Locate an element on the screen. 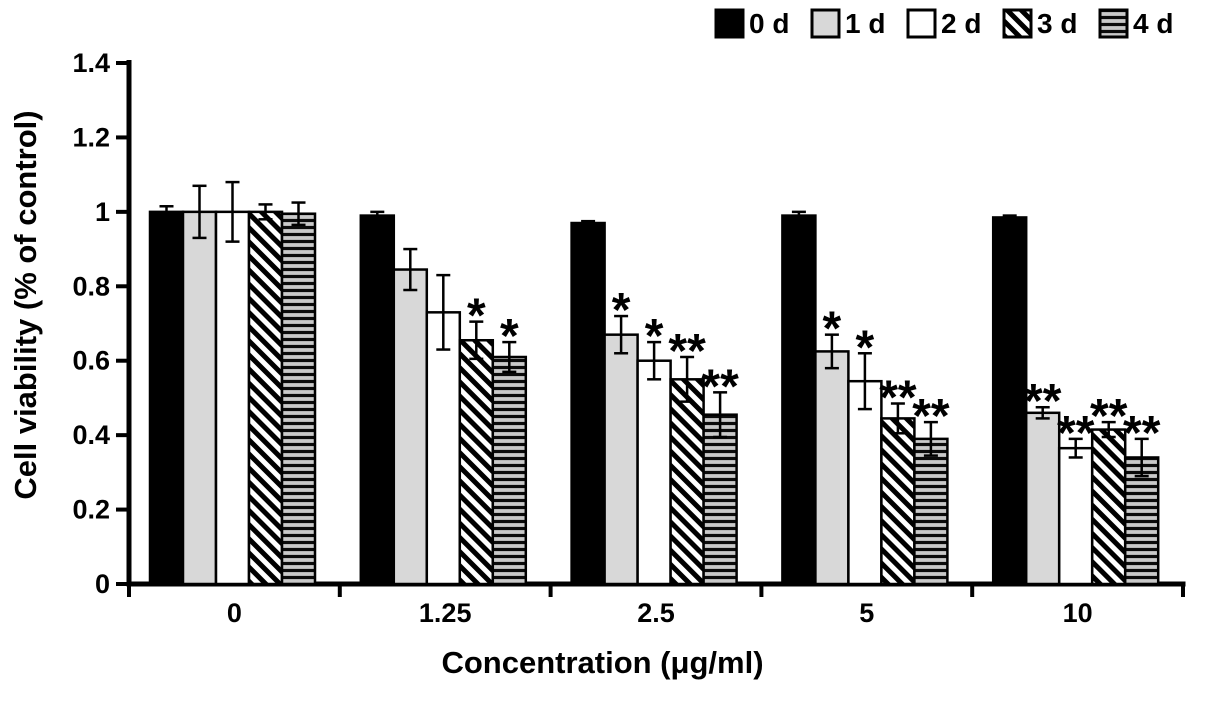  y-tick-label: 0.2 is located at coordinates (91, 510).